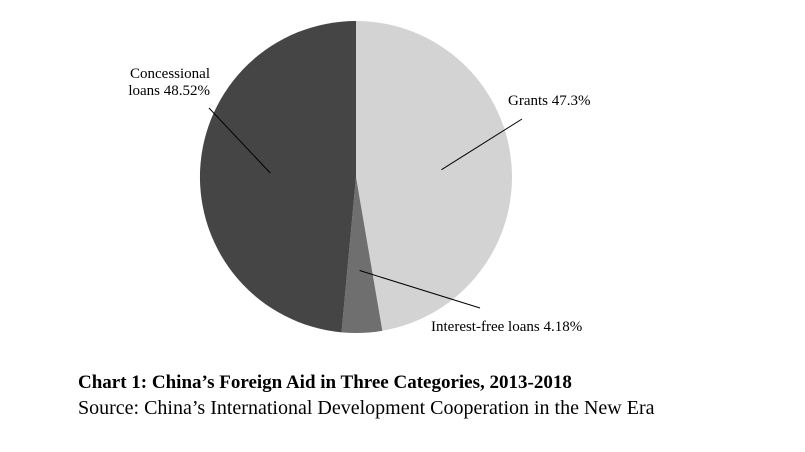 This screenshot has height=452, width=805. Describe the element at coordinates (482, 144) in the screenshot. I see `leader-line-grants` at that location.